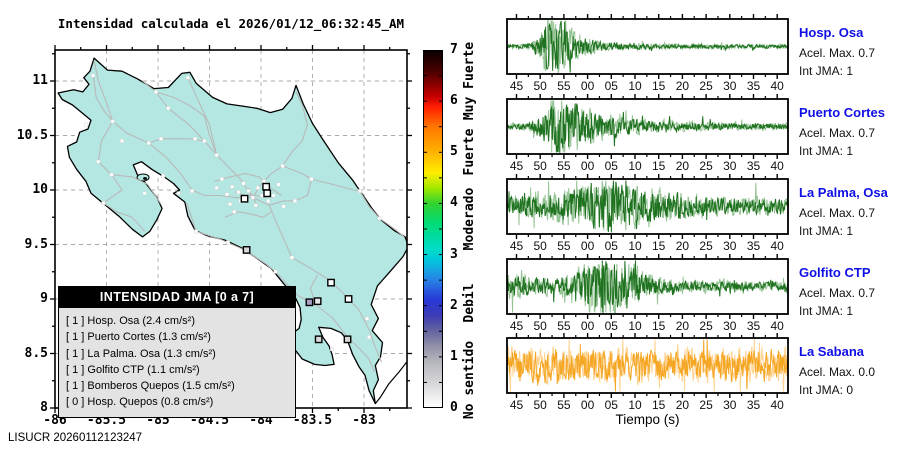 This screenshot has width=910, height=460. I want to click on station-int-jma: Int JMA: 0, so click(826, 390).